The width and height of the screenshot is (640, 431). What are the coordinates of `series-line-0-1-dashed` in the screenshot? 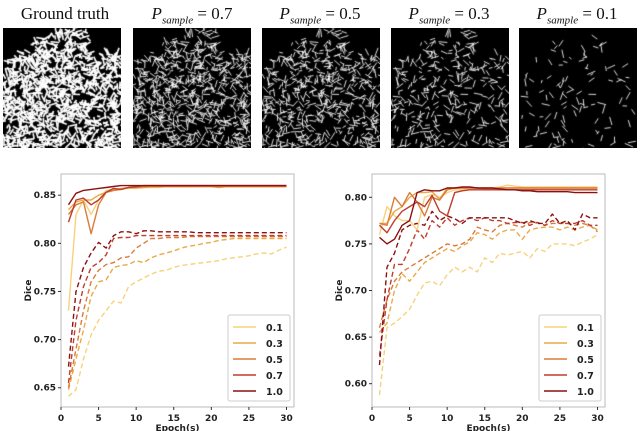 It's located at (177, 321).